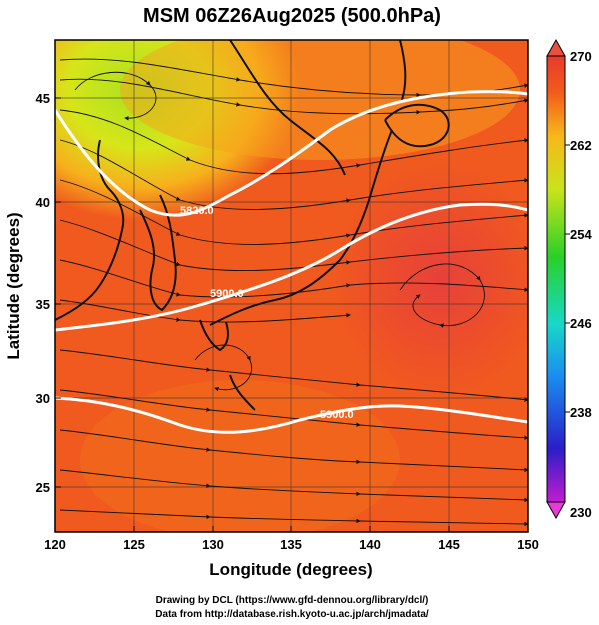 The image size is (599, 625). What do you see at coordinates (90, 230) in the screenshot?
I see `coast-china` at bounding box center [90, 230].